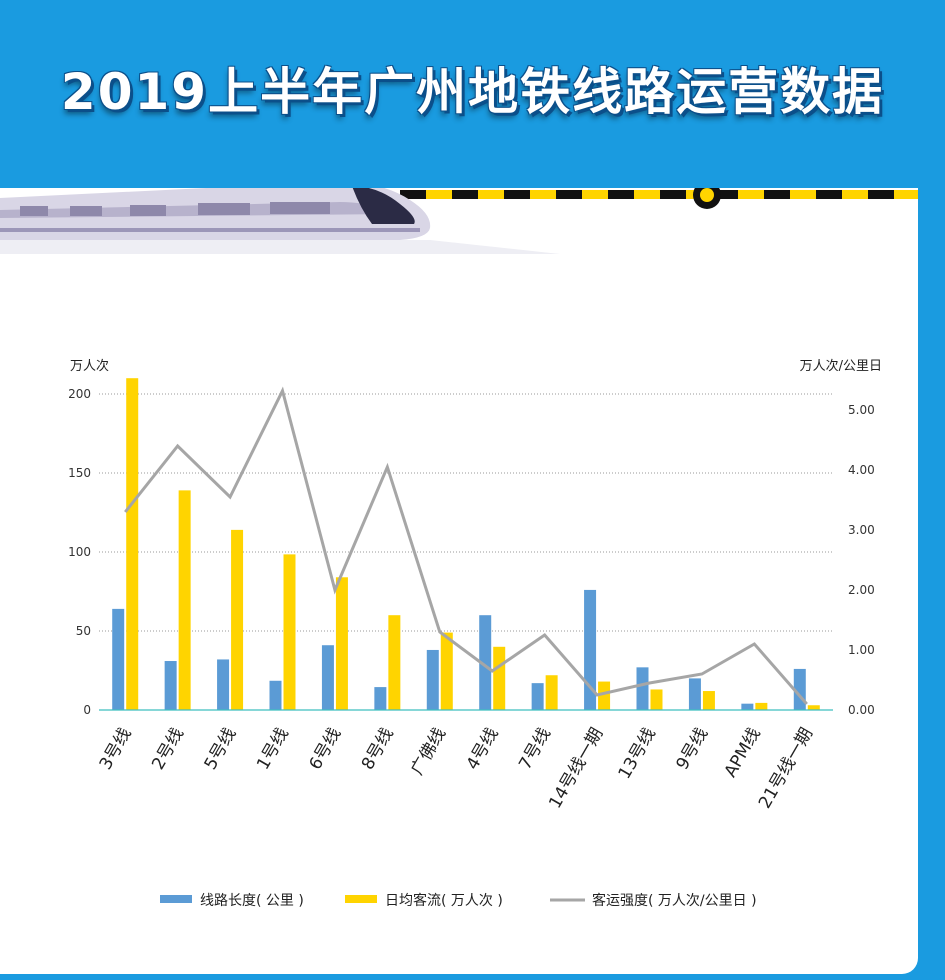 This screenshot has height=980, width=945. Describe the element at coordinates (168, 749) in the screenshot. I see `x-category-label: 2号线` at that location.